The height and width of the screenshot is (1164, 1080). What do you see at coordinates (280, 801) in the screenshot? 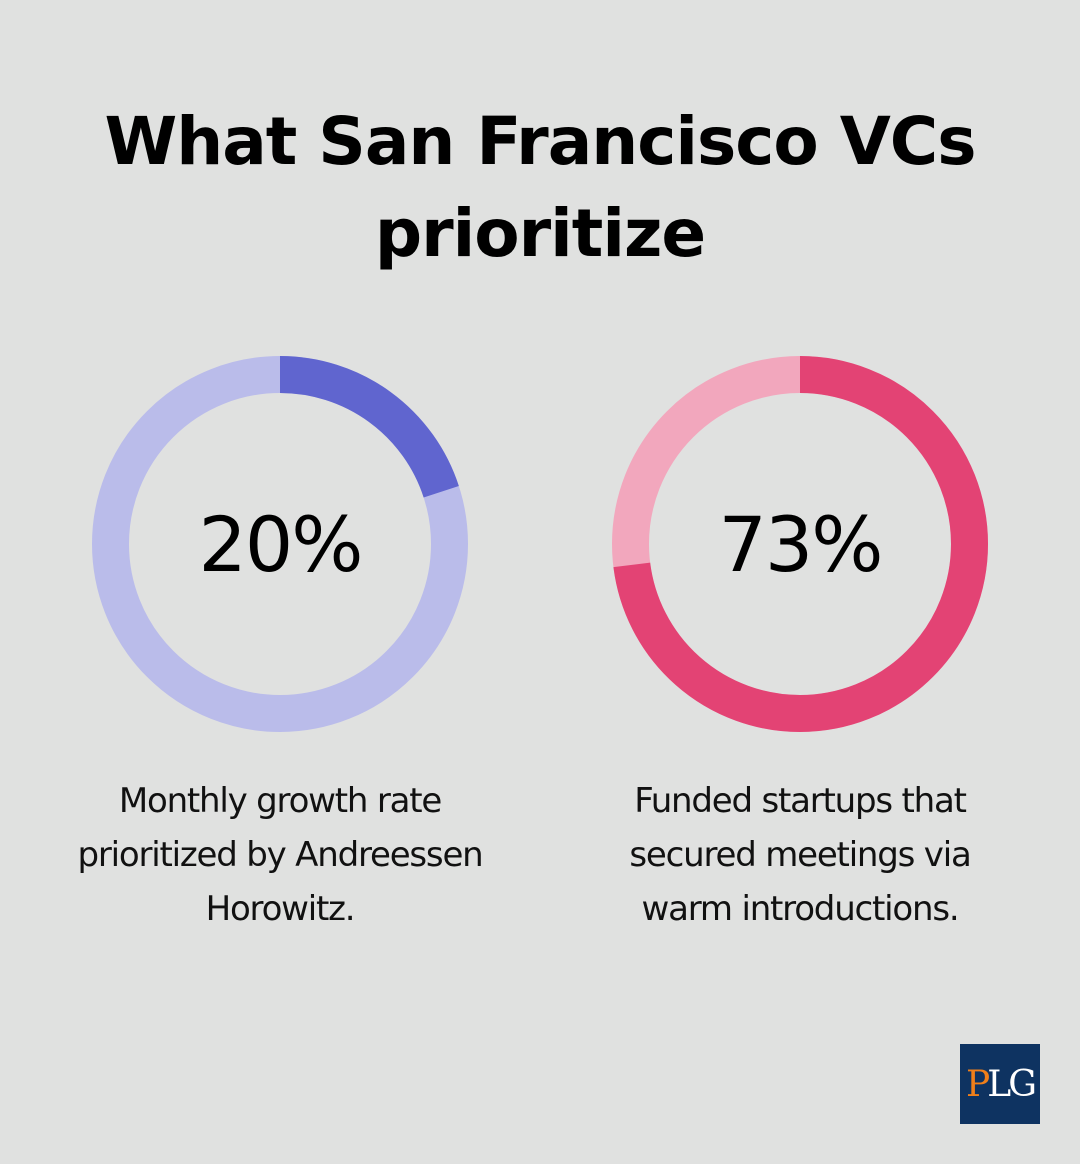
I see `caption-line: Monthly growth rate` at bounding box center [280, 801].